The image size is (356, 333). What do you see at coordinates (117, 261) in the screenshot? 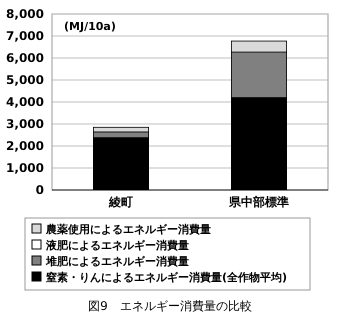
I see `legend-label: 堆肥によるエネルギー消費量` at bounding box center [117, 261].